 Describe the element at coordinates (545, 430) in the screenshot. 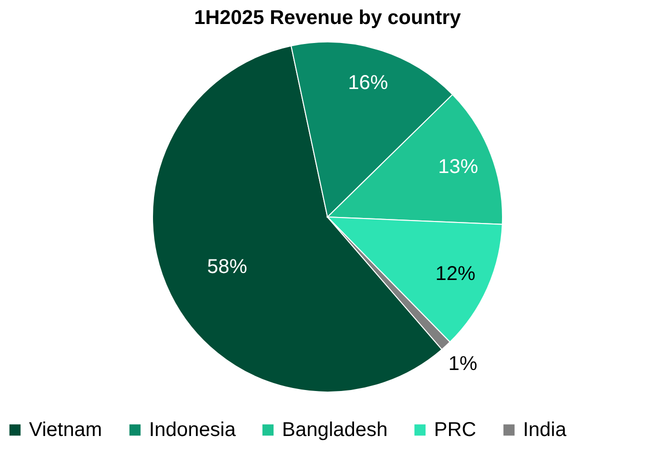

I see `legend-label: India` at that location.